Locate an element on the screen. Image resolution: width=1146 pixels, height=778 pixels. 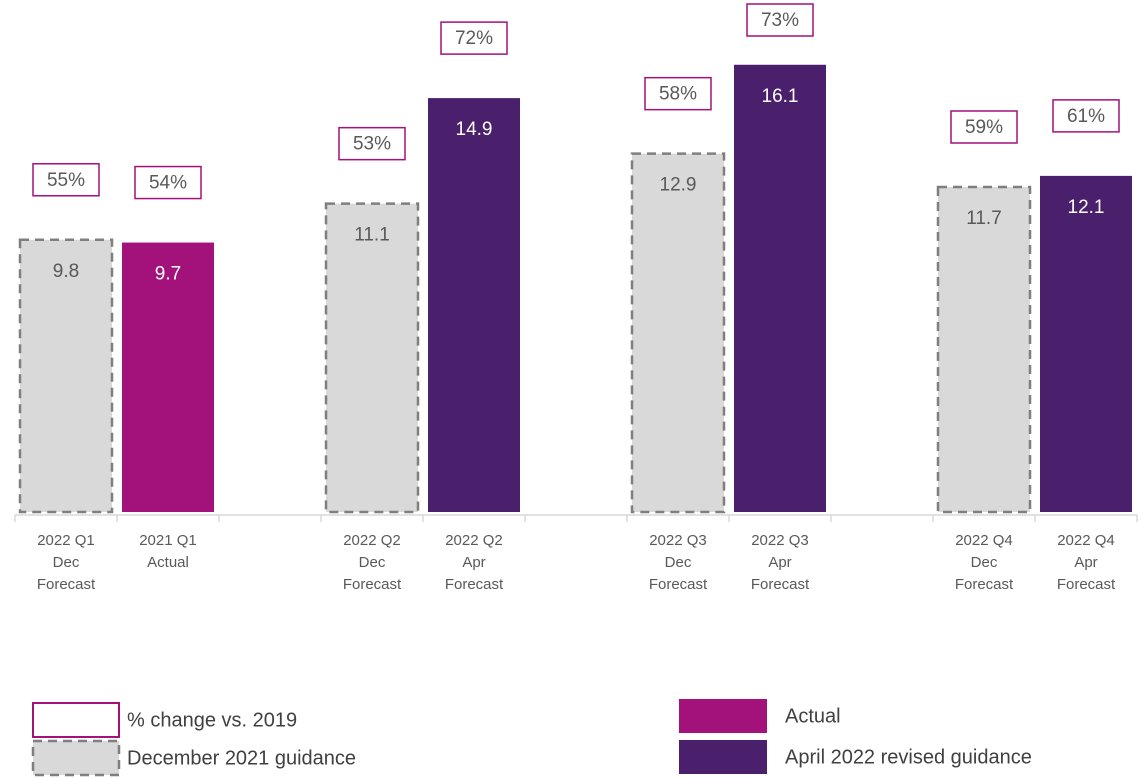
x-tick-label: 2022 Q2 Apr Forecast is located at coordinates (474, 562).